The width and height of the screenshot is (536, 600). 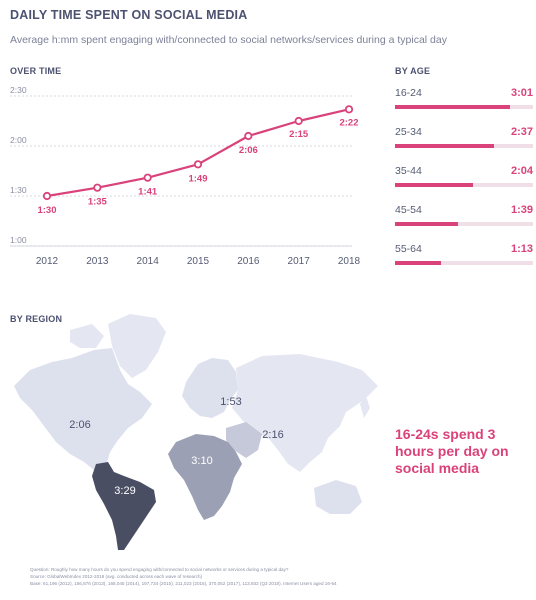 What do you see at coordinates (299, 134) in the screenshot?
I see `data-label: 2:15` at bounding box center [299, 134].